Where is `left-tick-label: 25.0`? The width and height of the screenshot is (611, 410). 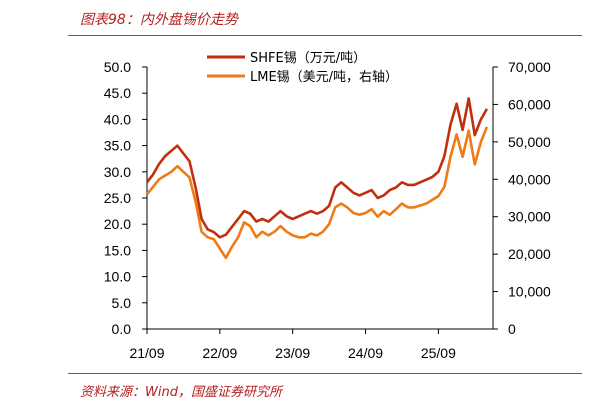 left-tick-label: 25.0 is located at coordinates (117, 198).